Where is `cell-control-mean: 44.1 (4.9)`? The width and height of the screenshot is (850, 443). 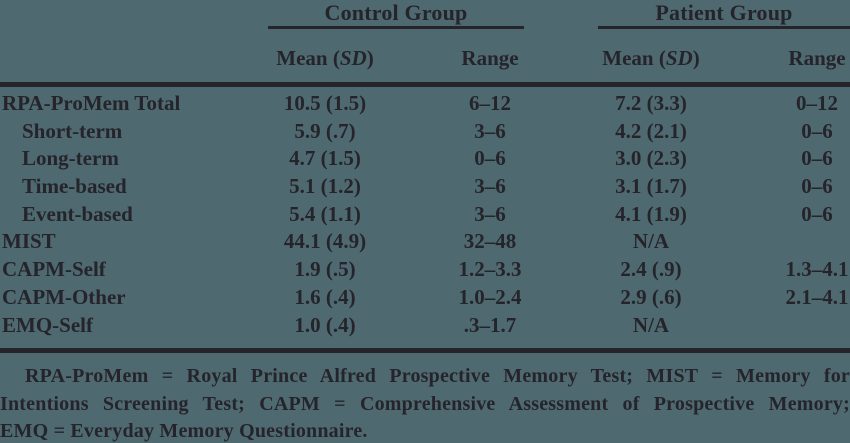 cell-control-mean: 44.1 (4.9) is located at coordinates (325, 241).